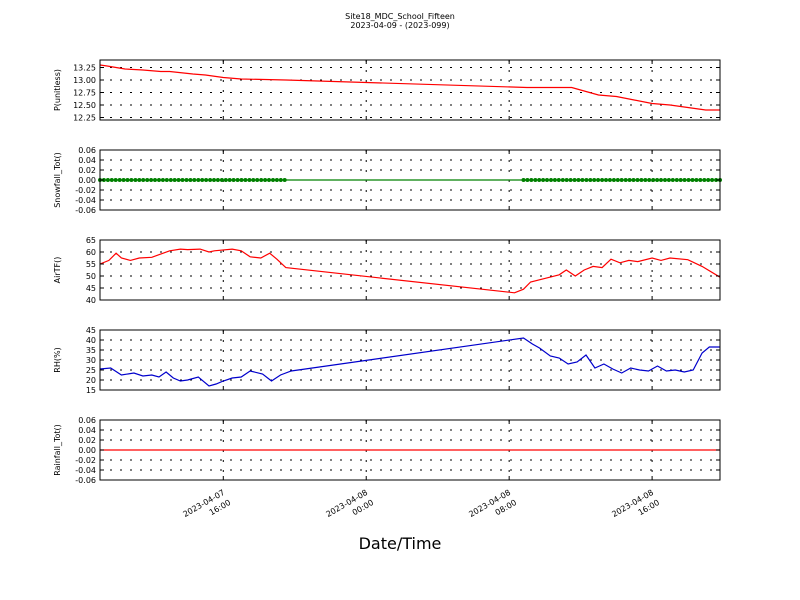  What do you see at coordinates (57, 359) in the screenshot?
I see `y-axis-label-rh: RH(%)` at bounding box center [57, 359].